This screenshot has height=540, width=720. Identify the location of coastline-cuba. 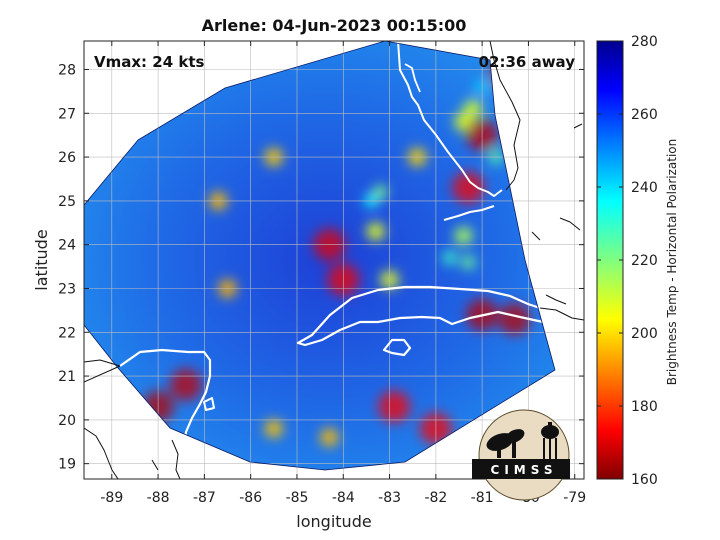
(423, 316).